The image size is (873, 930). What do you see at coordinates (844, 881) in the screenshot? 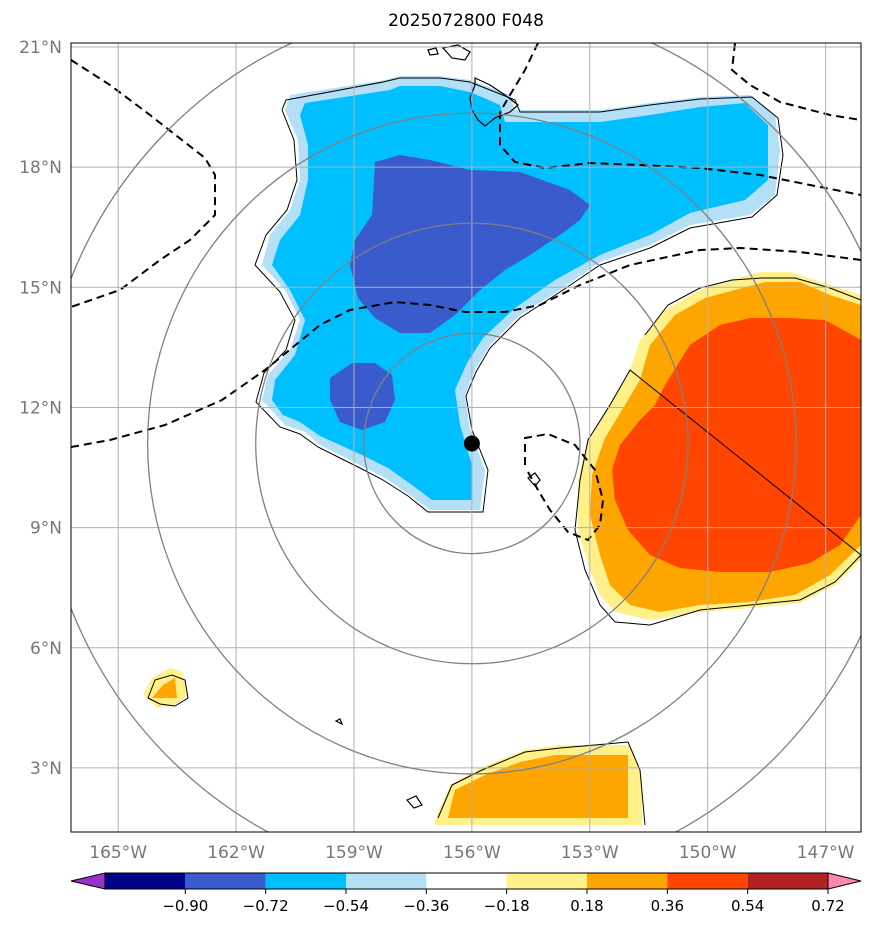
I see `colorbar-extend-high` at bounding box center [844, 881].